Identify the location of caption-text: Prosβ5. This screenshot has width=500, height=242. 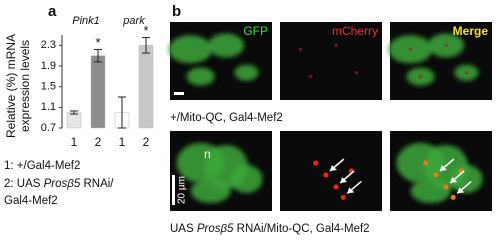
(215, 229).